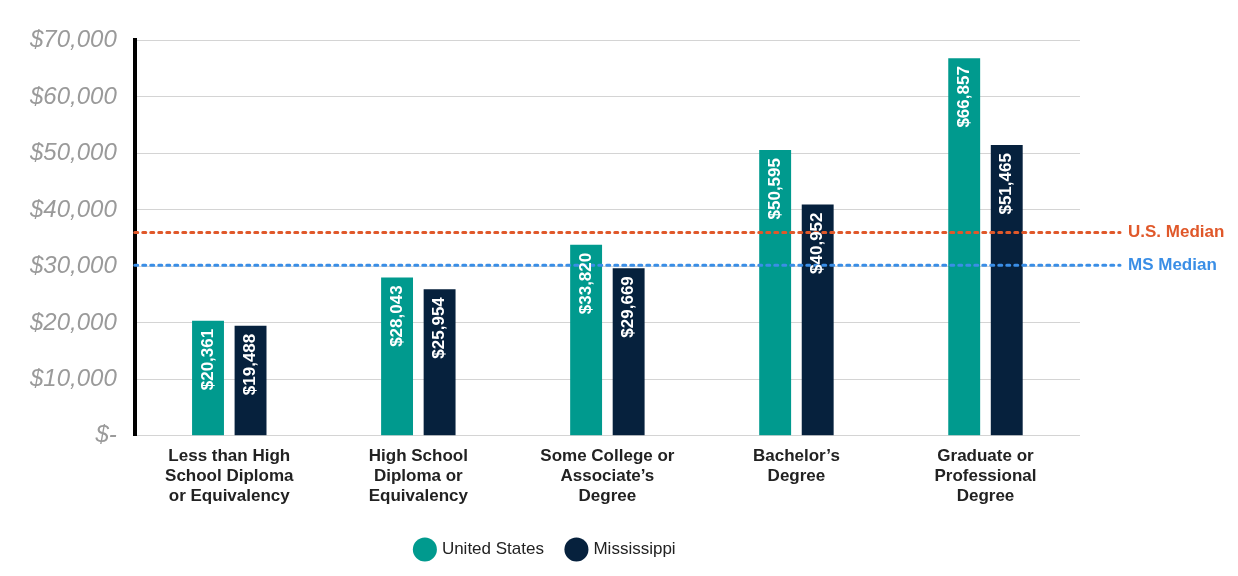 The height and width of the screenshot is (576, 1238). What do you see at coordinates (439, 327) in the screenshot?
I see `data-label: $25,954` at bounding box center [439, 327].